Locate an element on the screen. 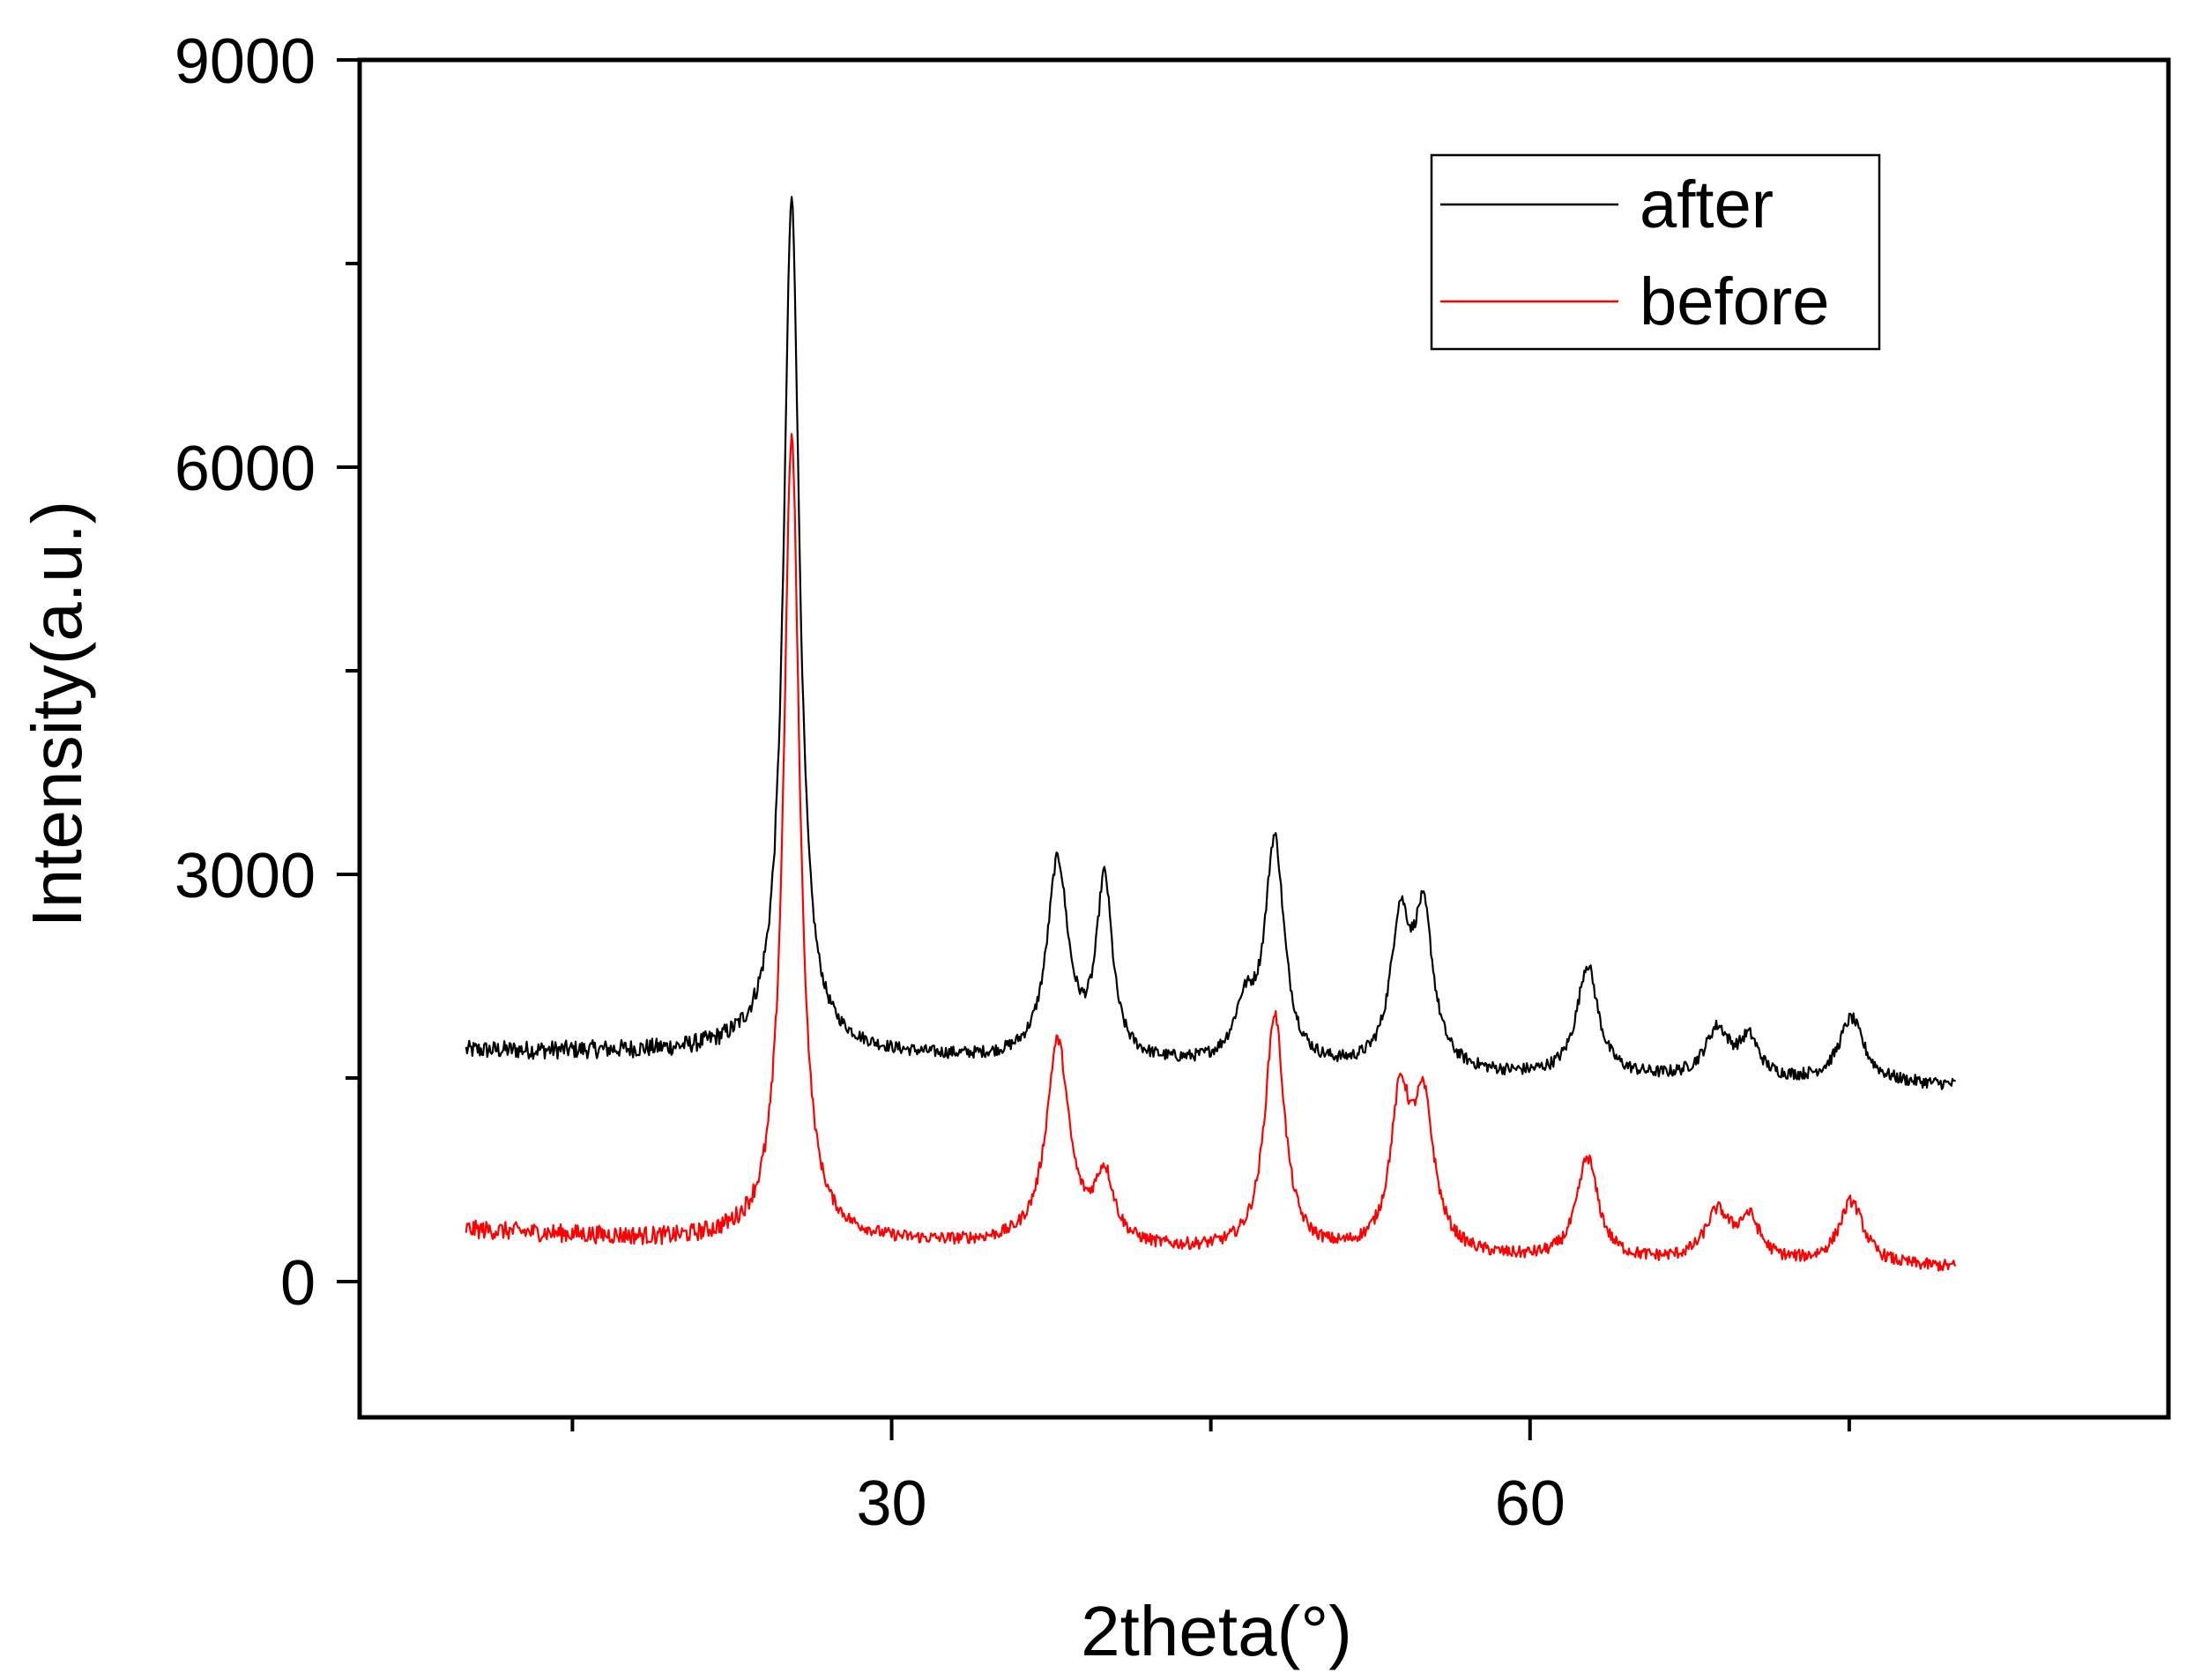  y-axis-ticks: 0 3000 6000 9000 is located at coordinates (267, 672).